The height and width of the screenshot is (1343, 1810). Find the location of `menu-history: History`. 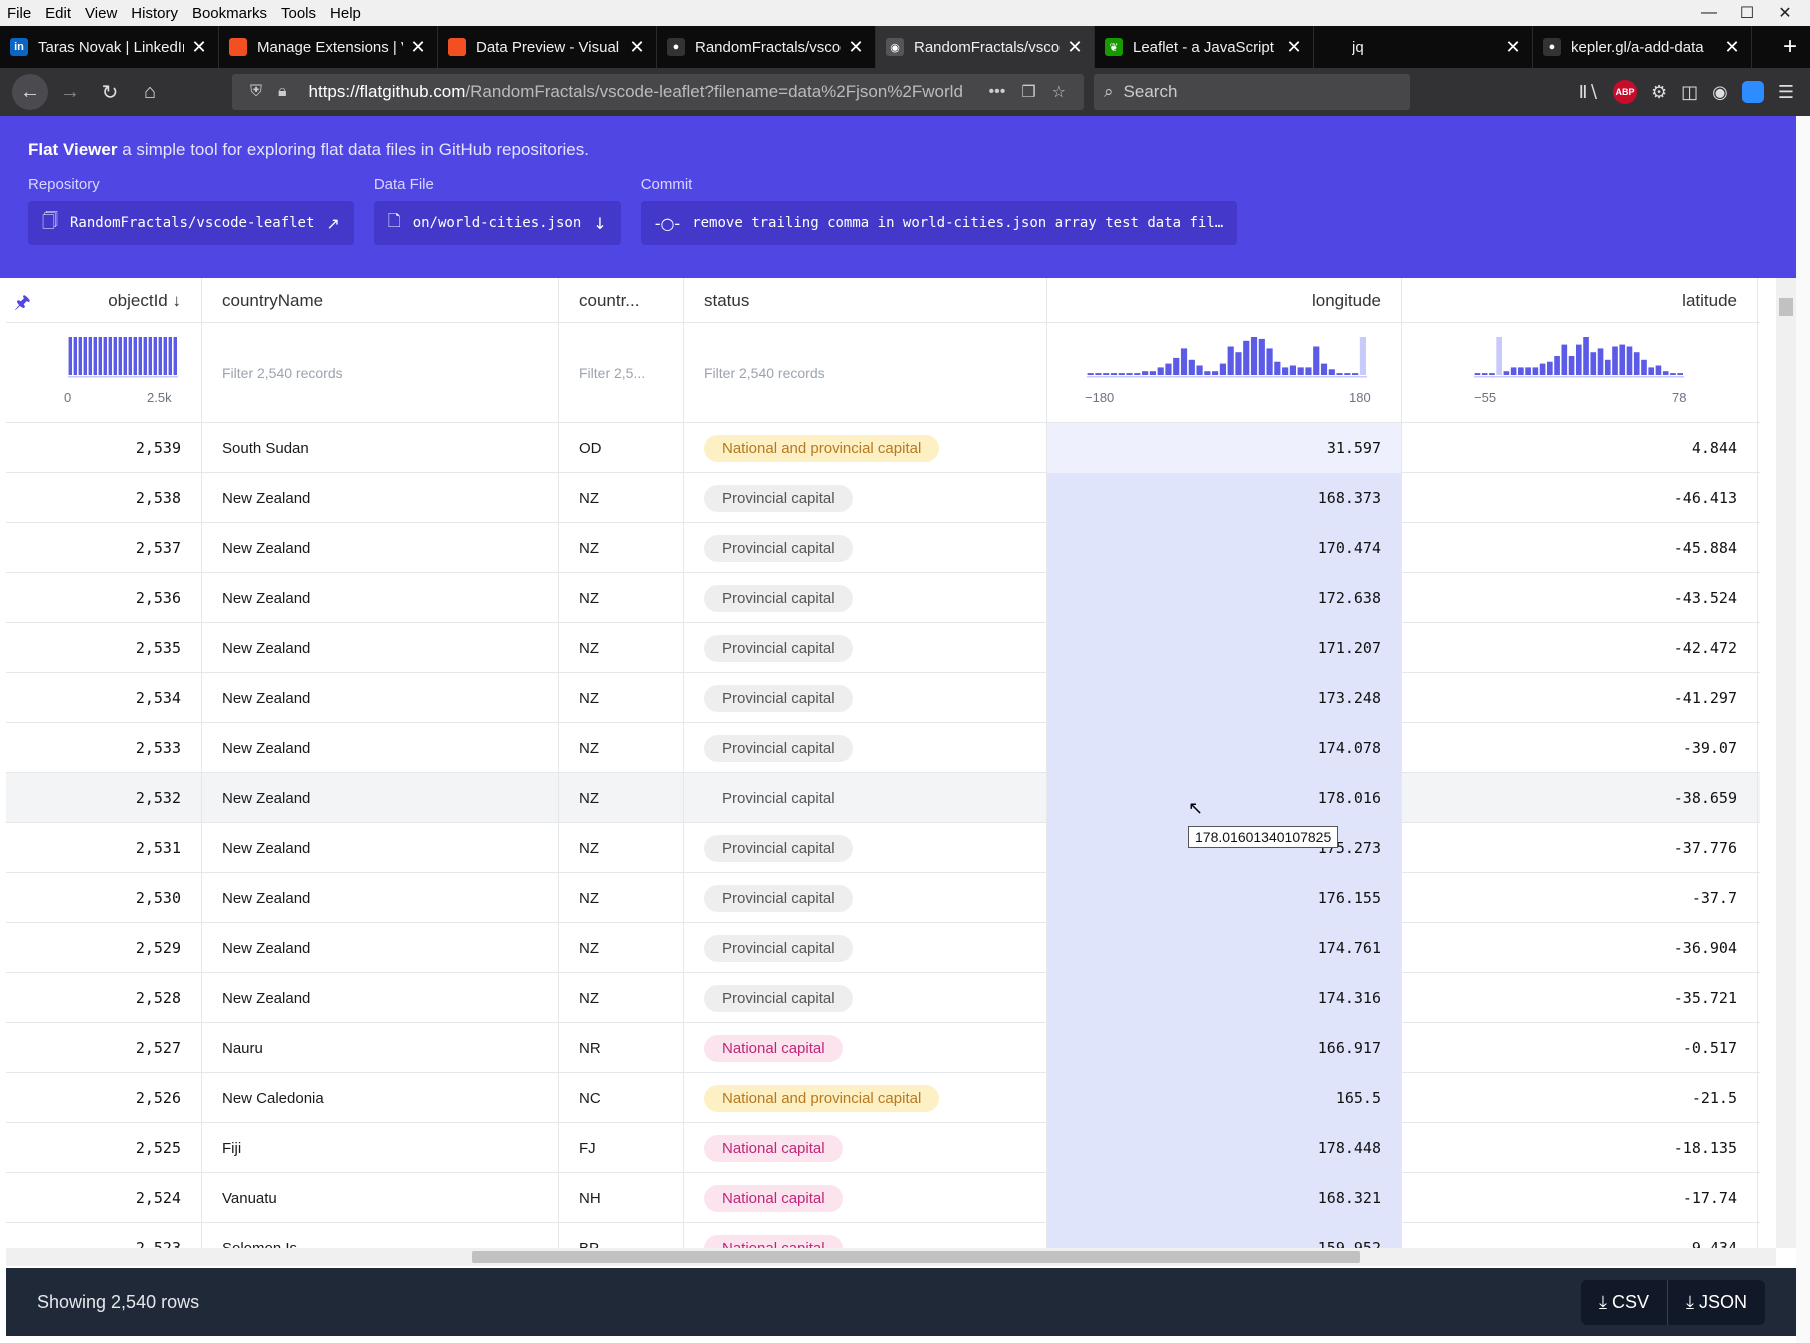

menu-history: History is located at coordinates (154, 13).